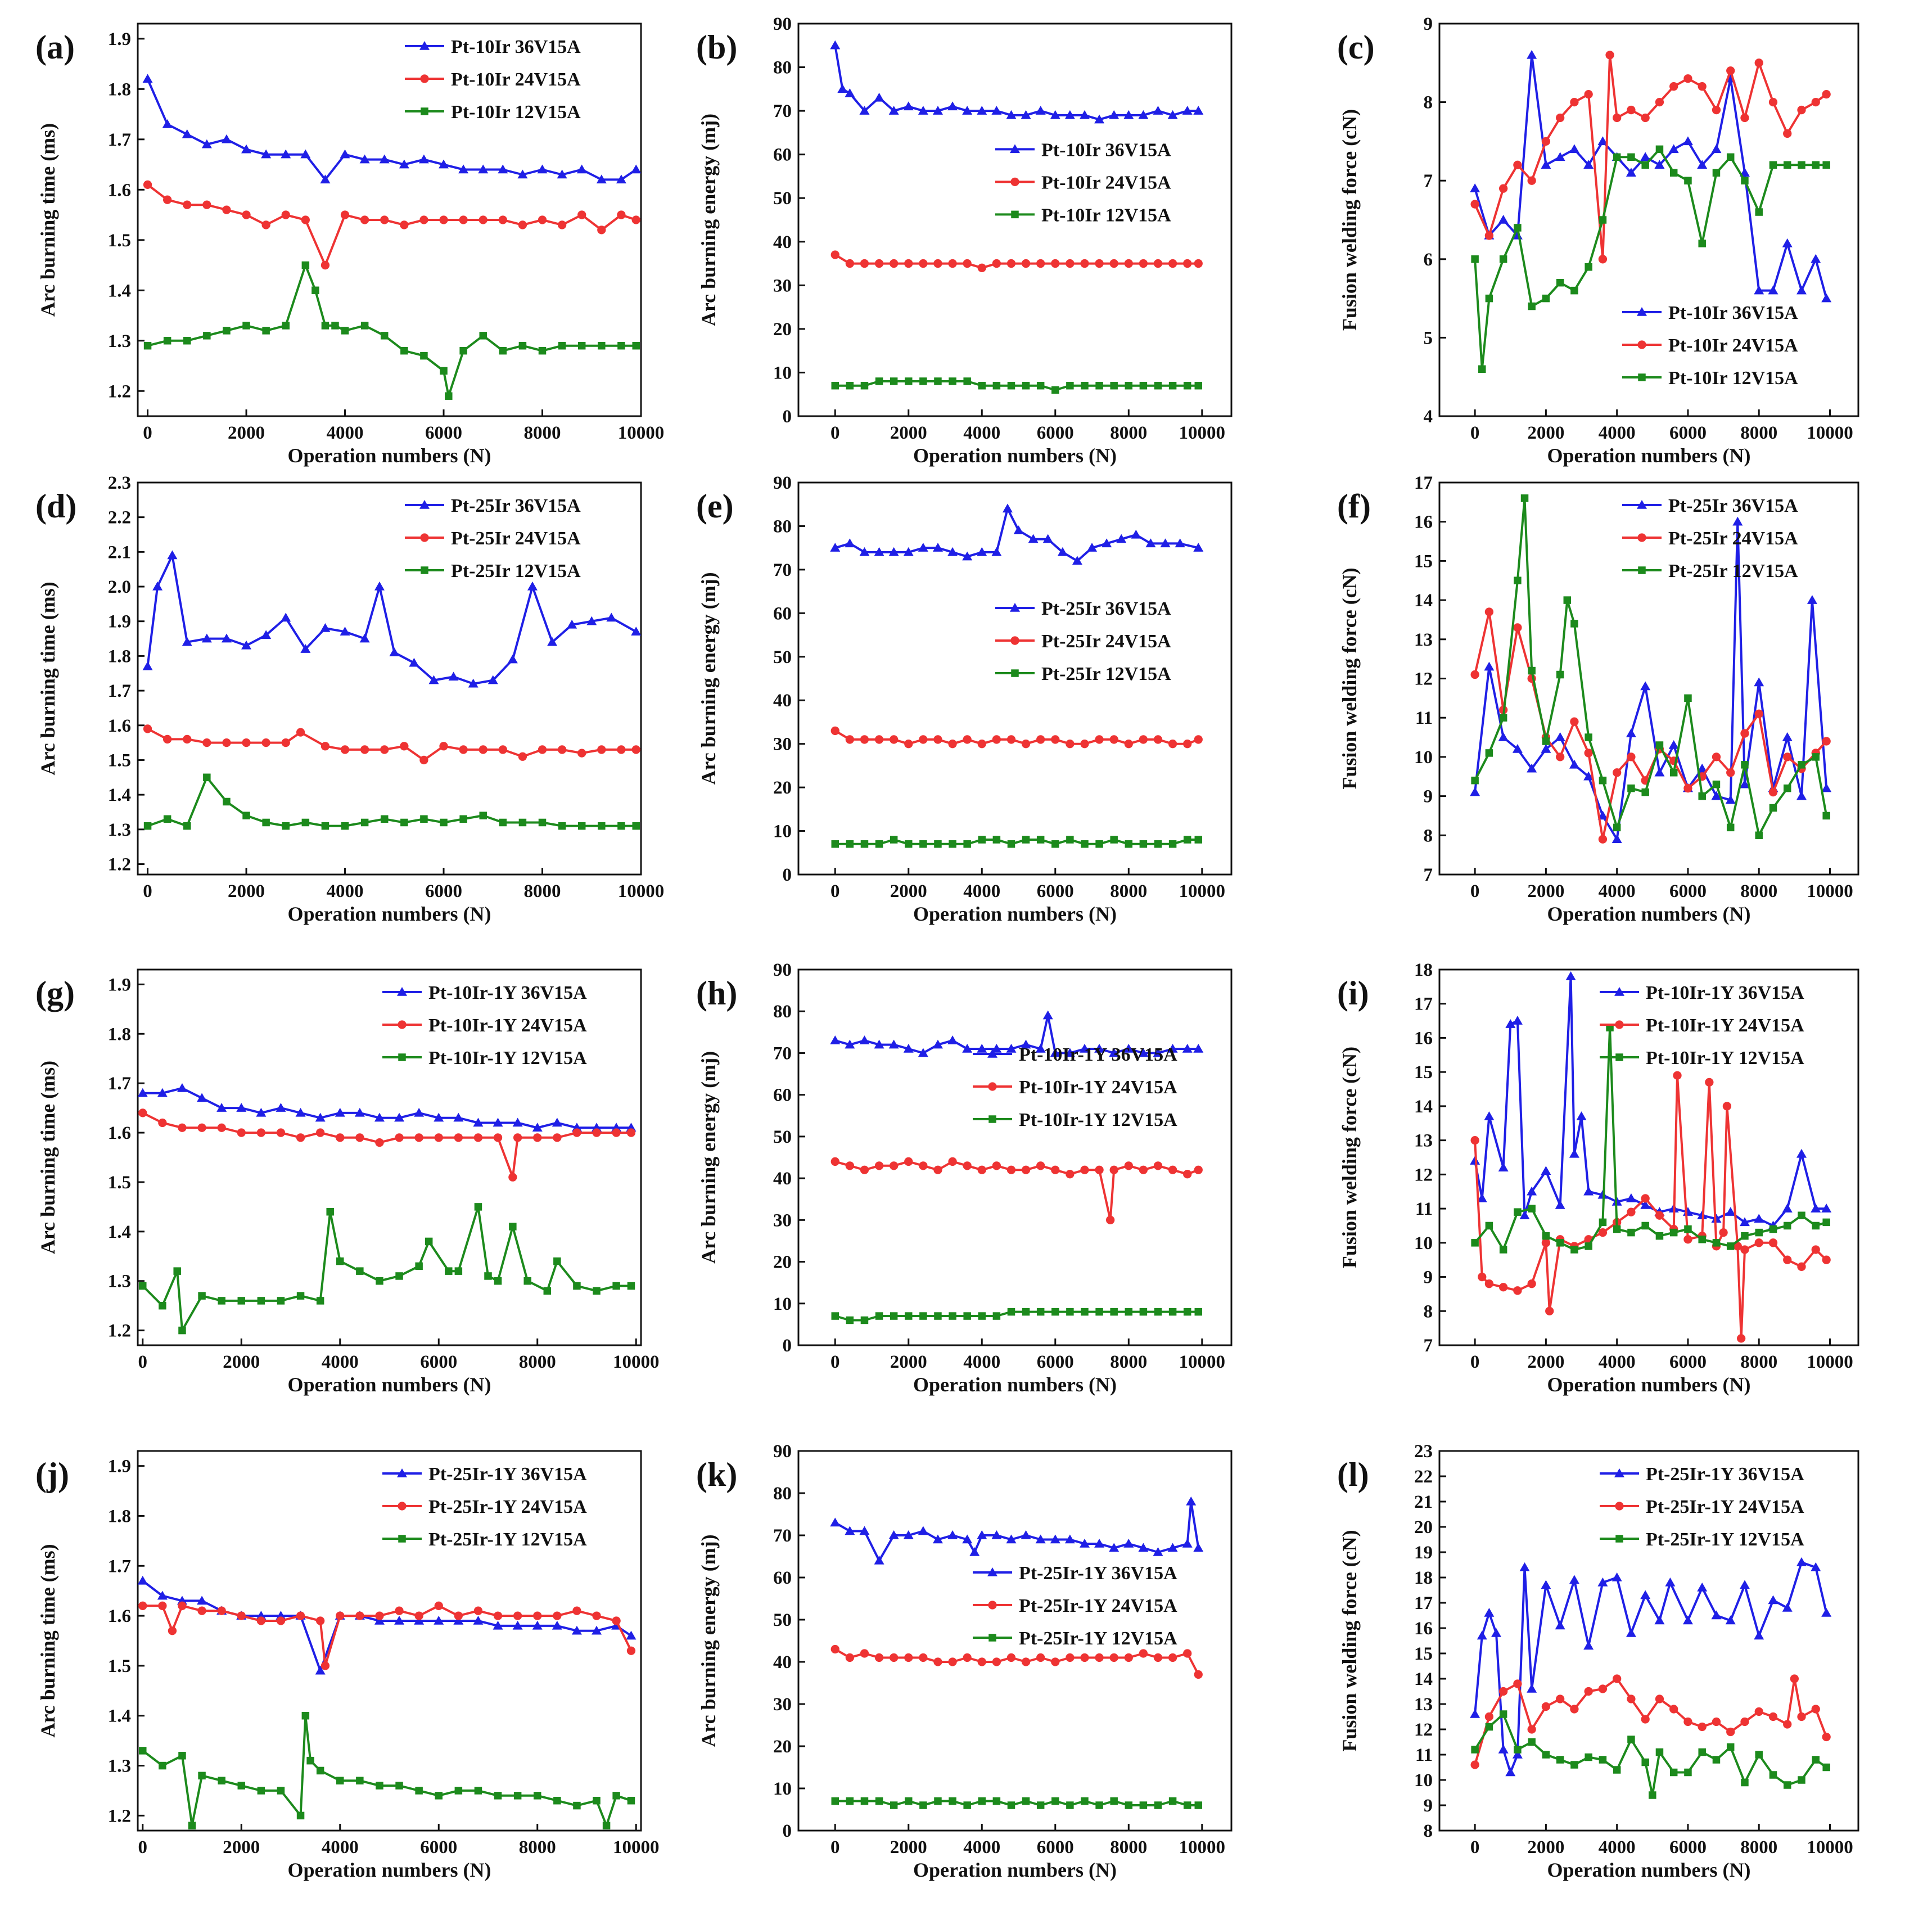  Describe the element at coordinates (507, 1025) in the screenshot. I see `legend-entry: Pt-10Ir-1Y 24V15A` at that location.